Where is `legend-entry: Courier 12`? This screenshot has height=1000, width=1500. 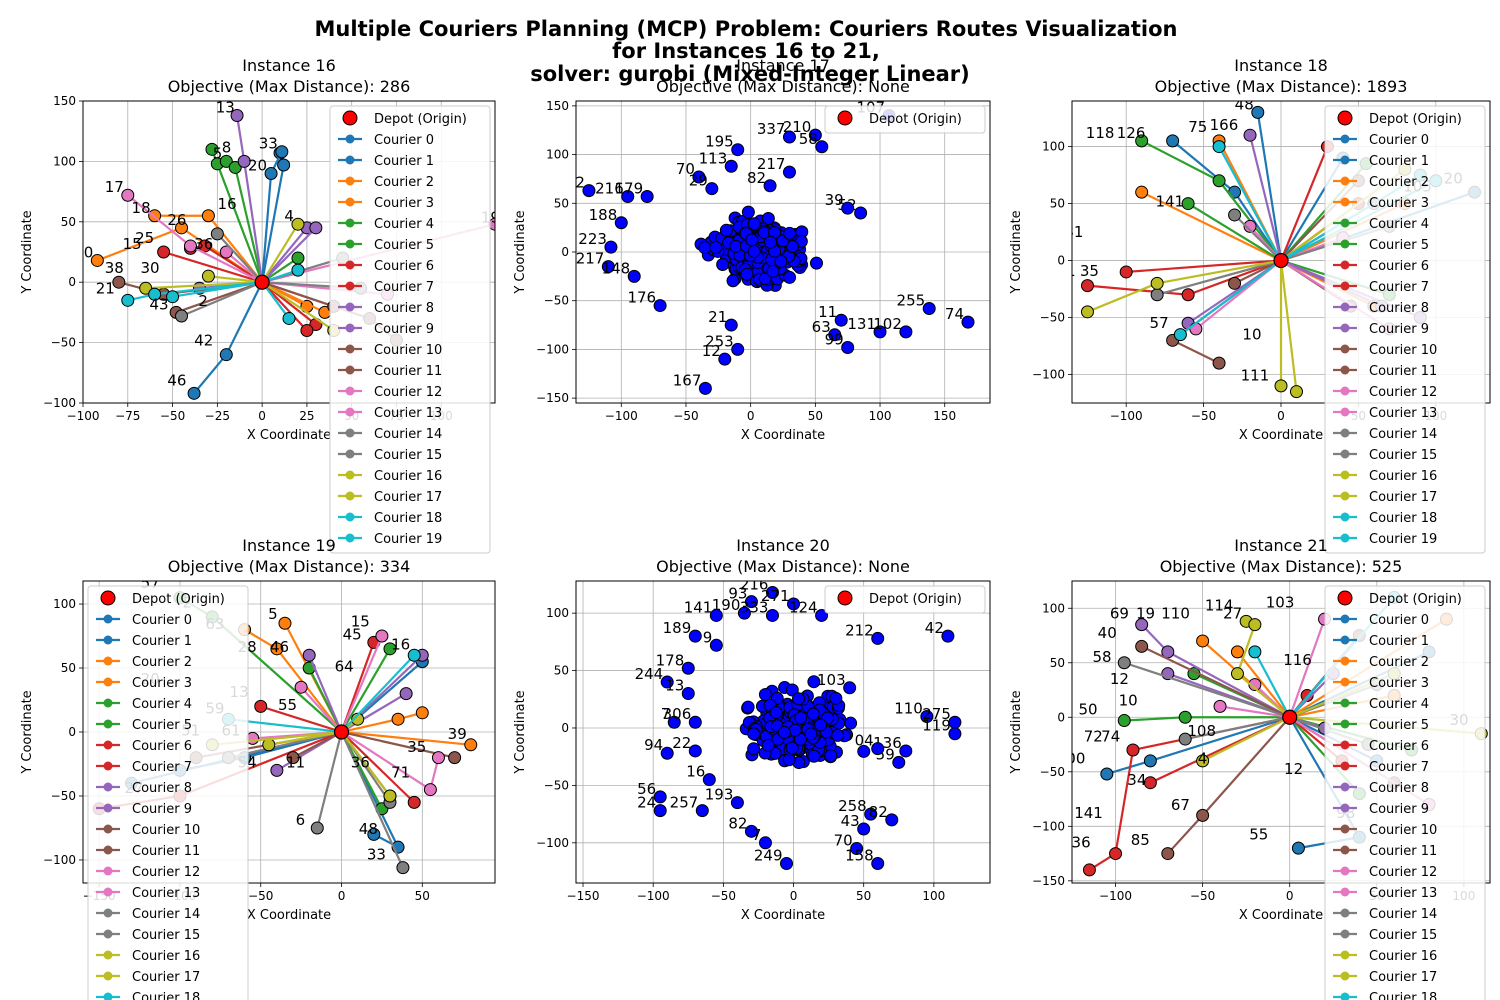 legend-entry: Courier 12 is located at coordinates (1403, 872).